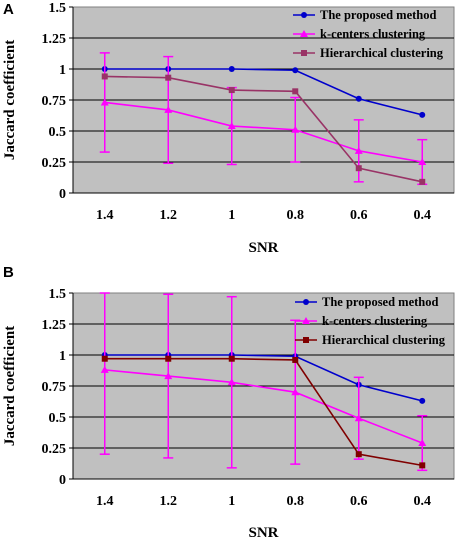 This screenshot has height=542, width=457. I want to click on chart-a-xlabel: SNR, so click(263, 248).